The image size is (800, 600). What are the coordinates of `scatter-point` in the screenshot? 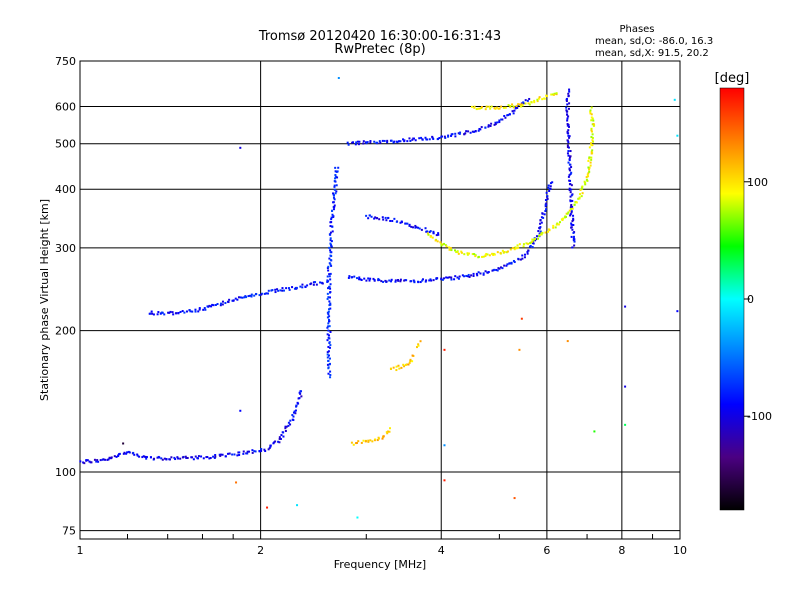 It's located at (357, 517).